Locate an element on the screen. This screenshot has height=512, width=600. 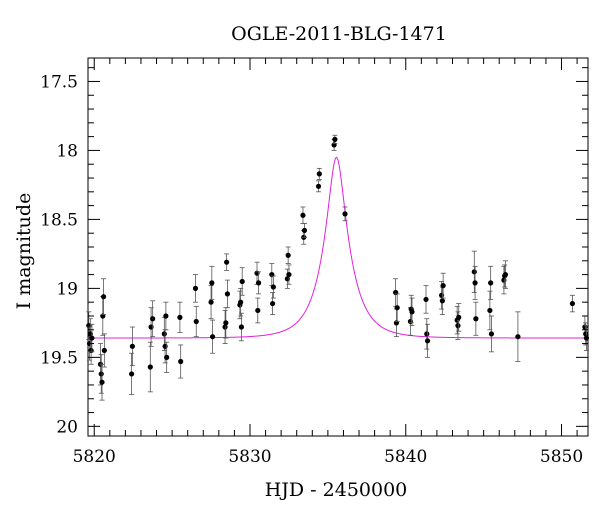
y-tick-label: 20 is located at coordinates (67, 427).